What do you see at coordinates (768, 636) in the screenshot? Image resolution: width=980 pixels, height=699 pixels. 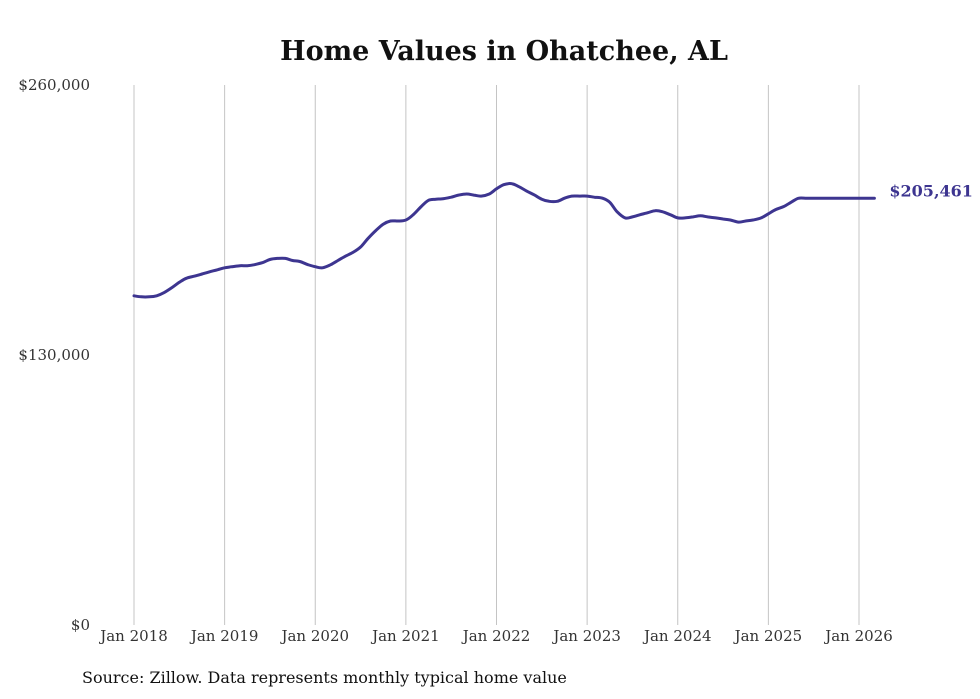 I see `x-tick-label: Jan 2025` at bounding box center [768, 636].